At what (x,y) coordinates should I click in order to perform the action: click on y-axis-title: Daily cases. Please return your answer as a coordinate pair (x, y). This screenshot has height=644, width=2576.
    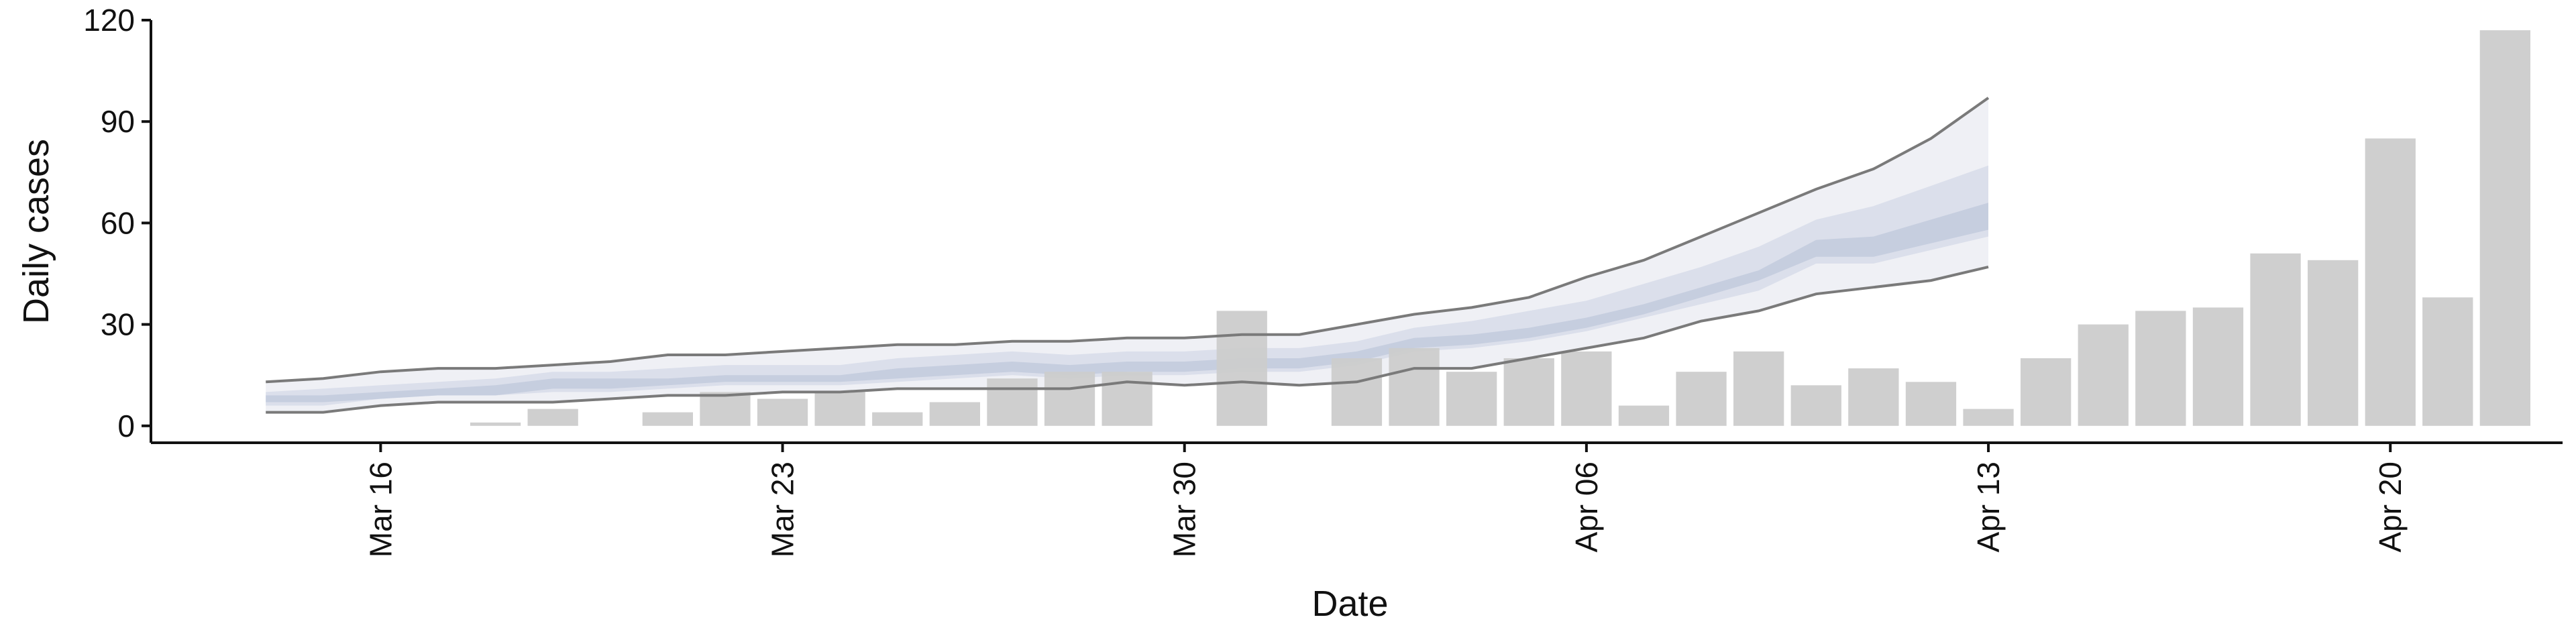
    Looking at the image, I should click on (36, 231).